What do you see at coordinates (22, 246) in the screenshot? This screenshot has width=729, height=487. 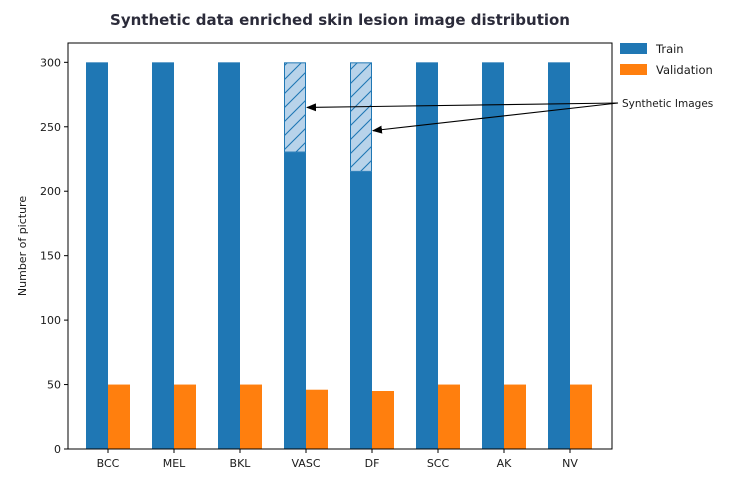 I see `y-axis-label: Number of picture` at bounding box center [22, 246].